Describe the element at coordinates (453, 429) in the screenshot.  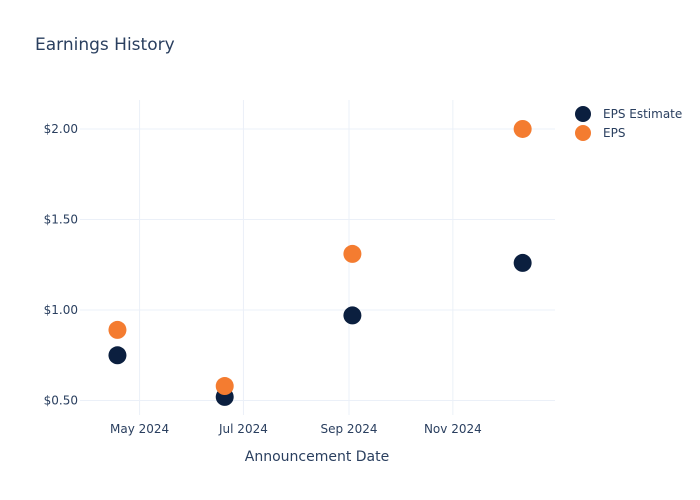
I see `x-tick-label: Nov 2024` at that location.